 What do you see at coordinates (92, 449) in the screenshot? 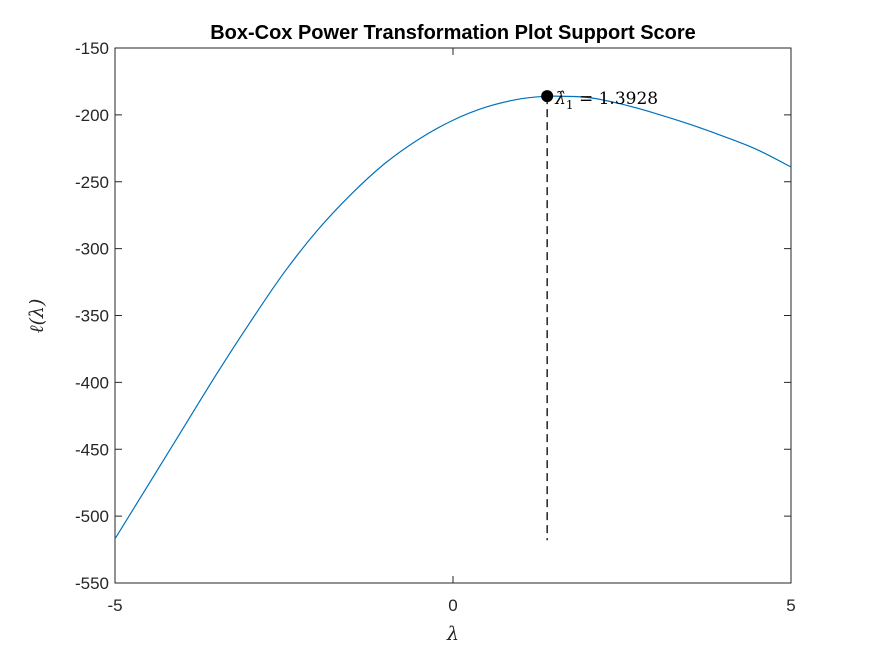
I see `y-tick-label: -450` at bounding box center [92, 449].